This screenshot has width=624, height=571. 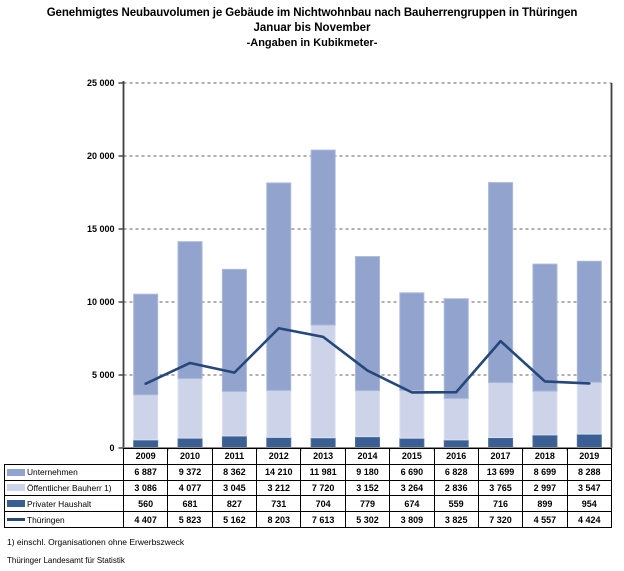 I want to click on year-header-cell: 2011, so click(x=234, y=456).